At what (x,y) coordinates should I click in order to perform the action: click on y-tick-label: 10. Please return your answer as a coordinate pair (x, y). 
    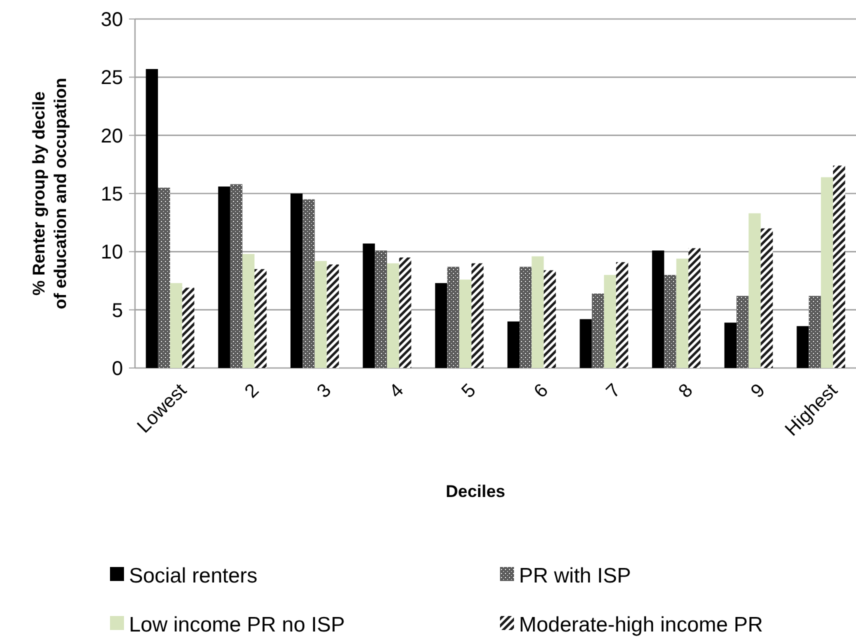
    Looking at the image, I should click on (111, 253).